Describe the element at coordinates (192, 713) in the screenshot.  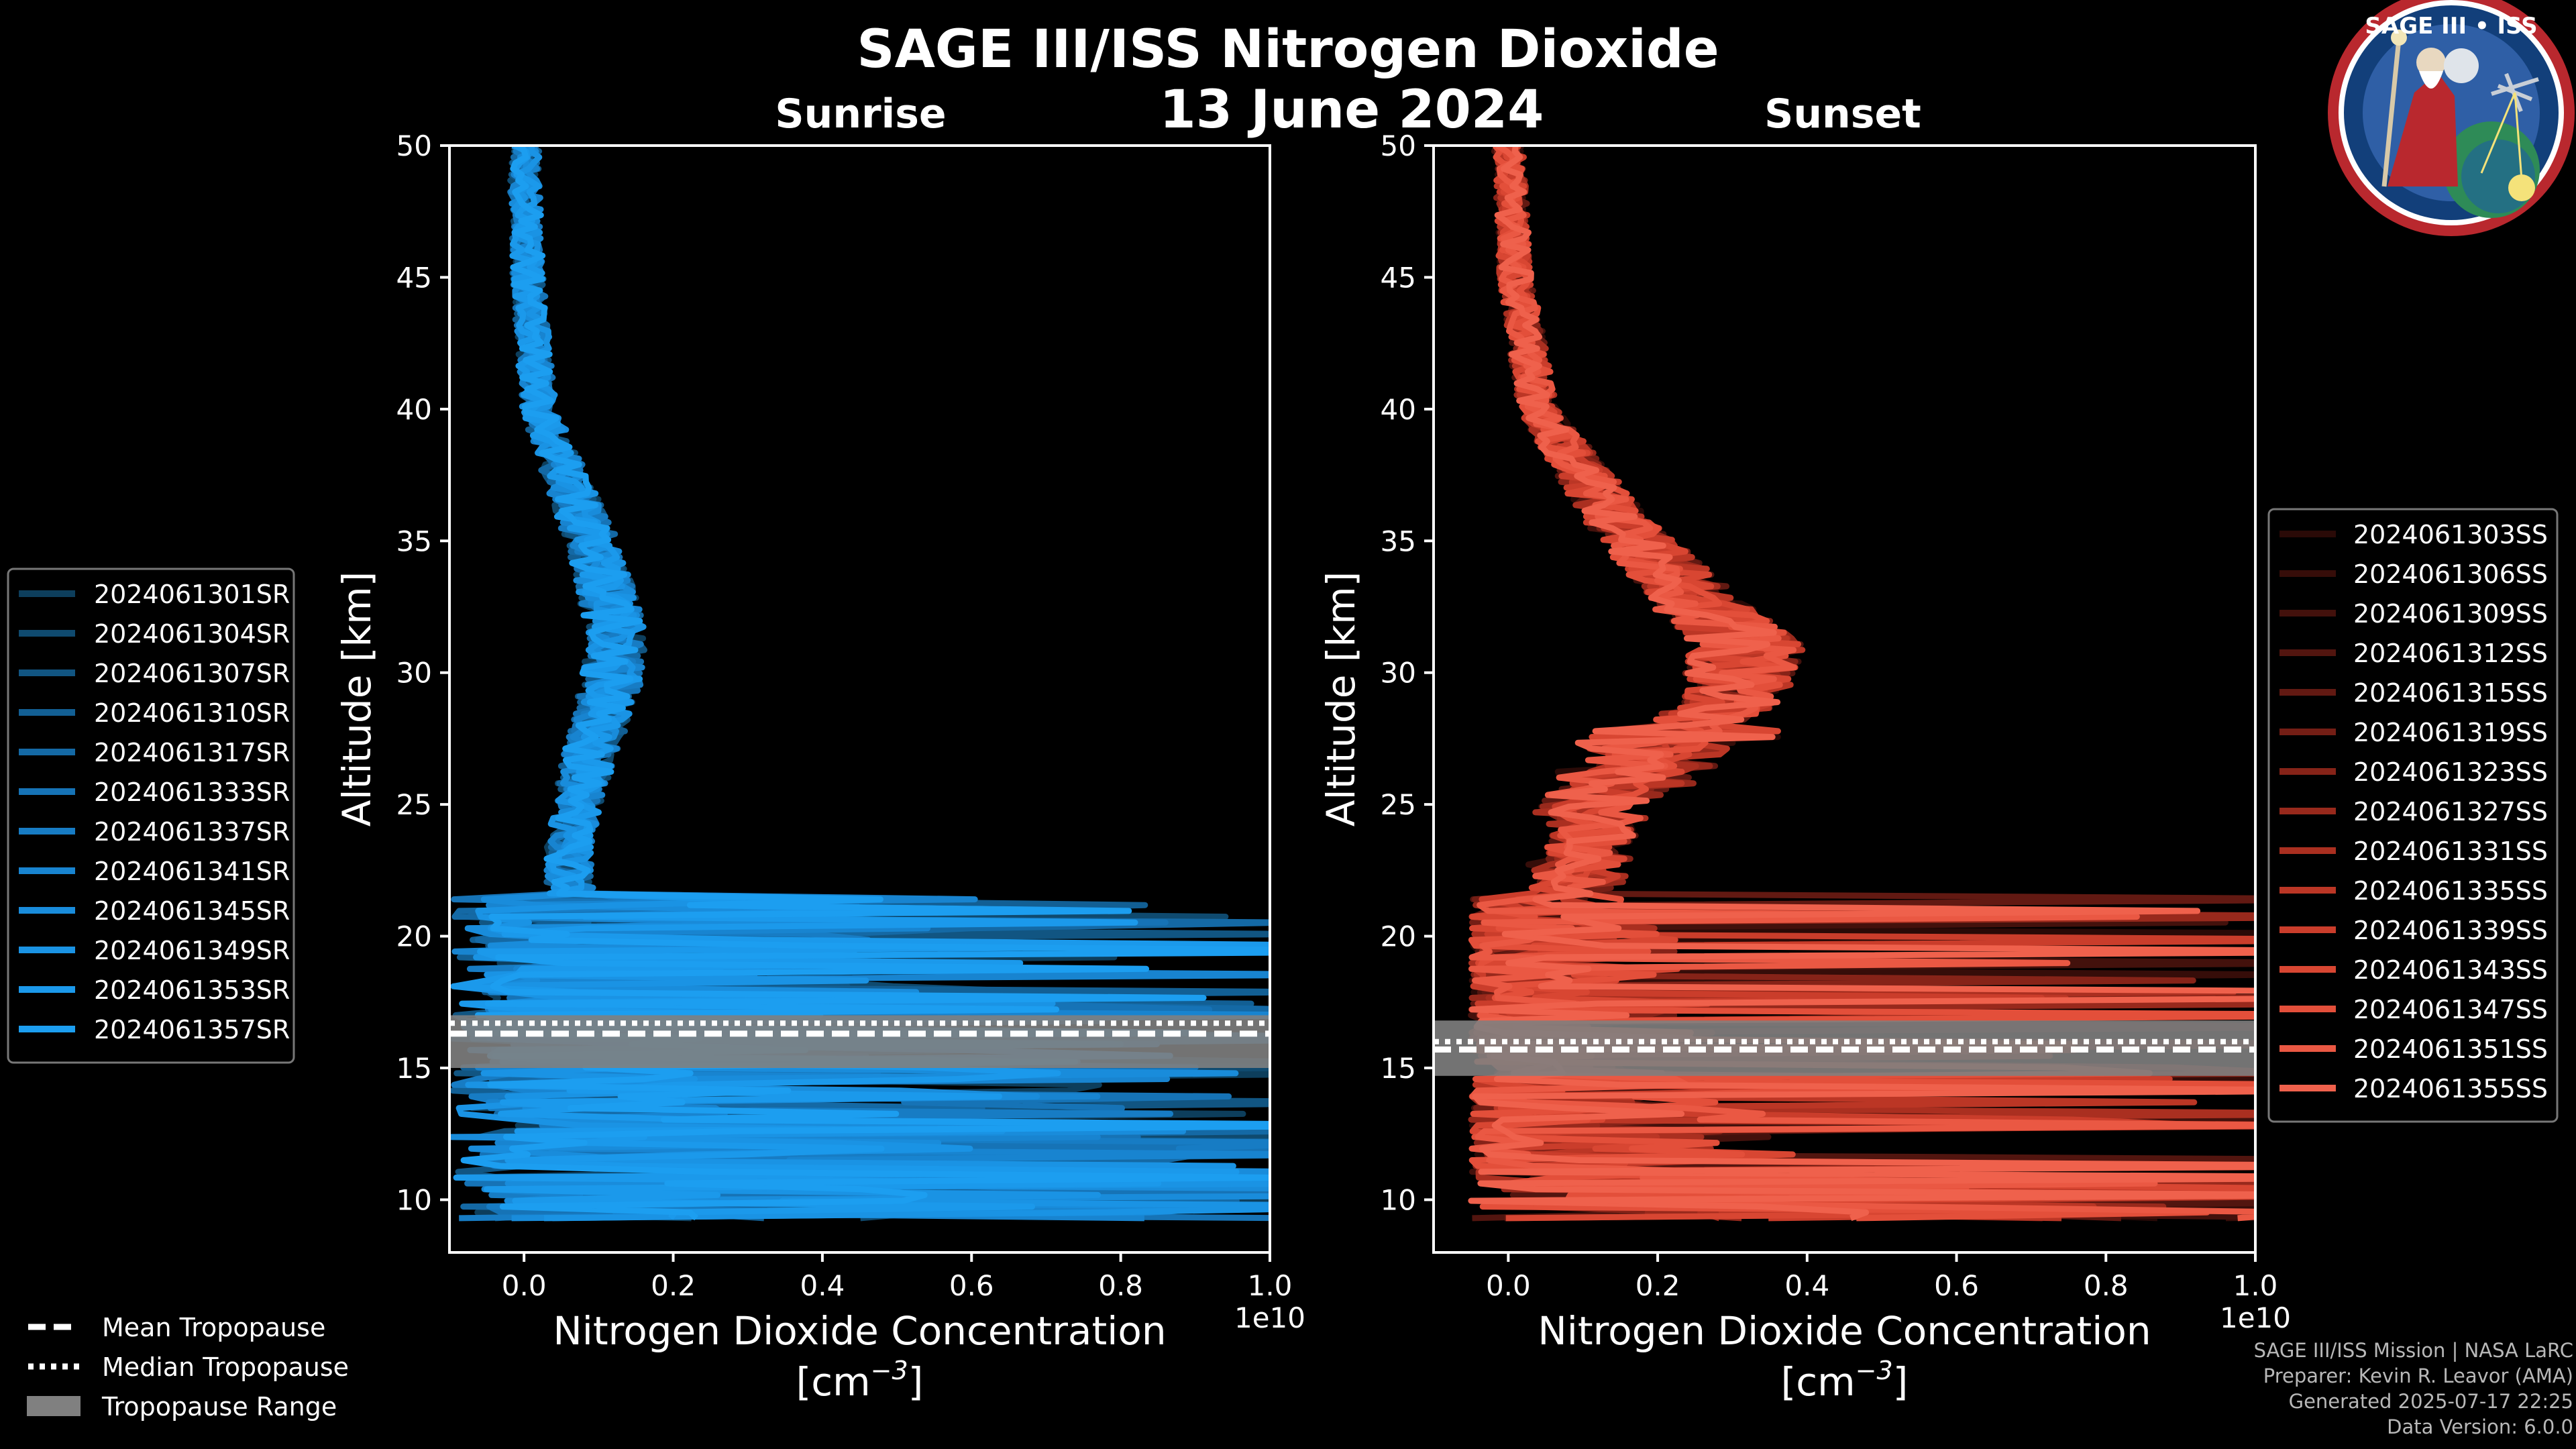
I see `legend-label: 2024061310SR` at that location.